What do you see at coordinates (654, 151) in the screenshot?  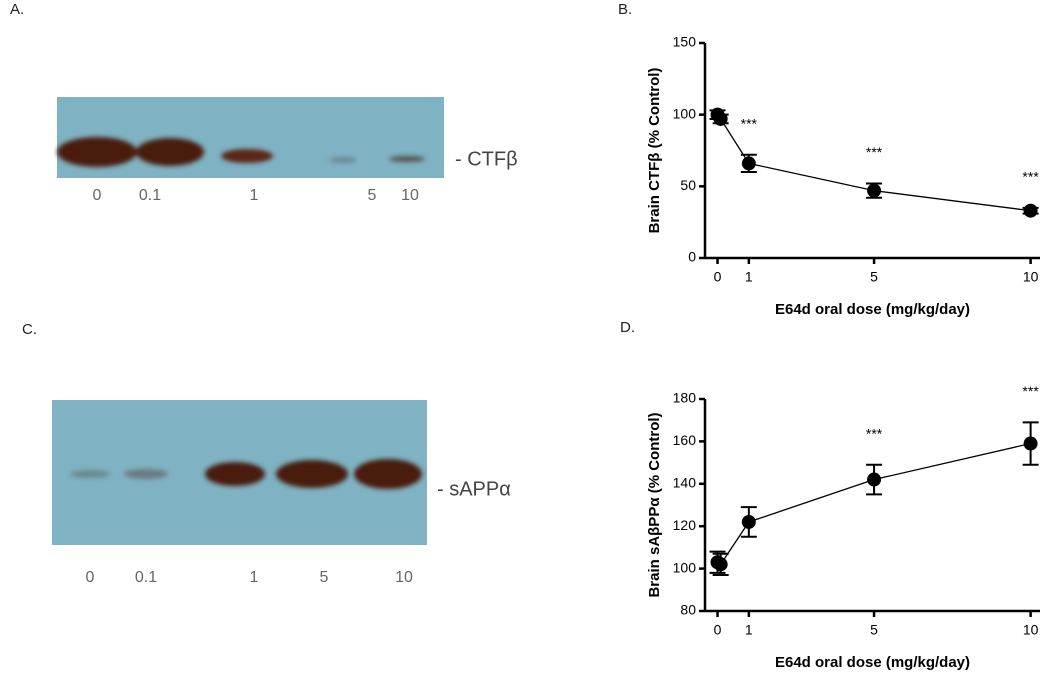 I see `y-axis-label: Brain CTFβ (% Control)` at bounding box center [654, 151].